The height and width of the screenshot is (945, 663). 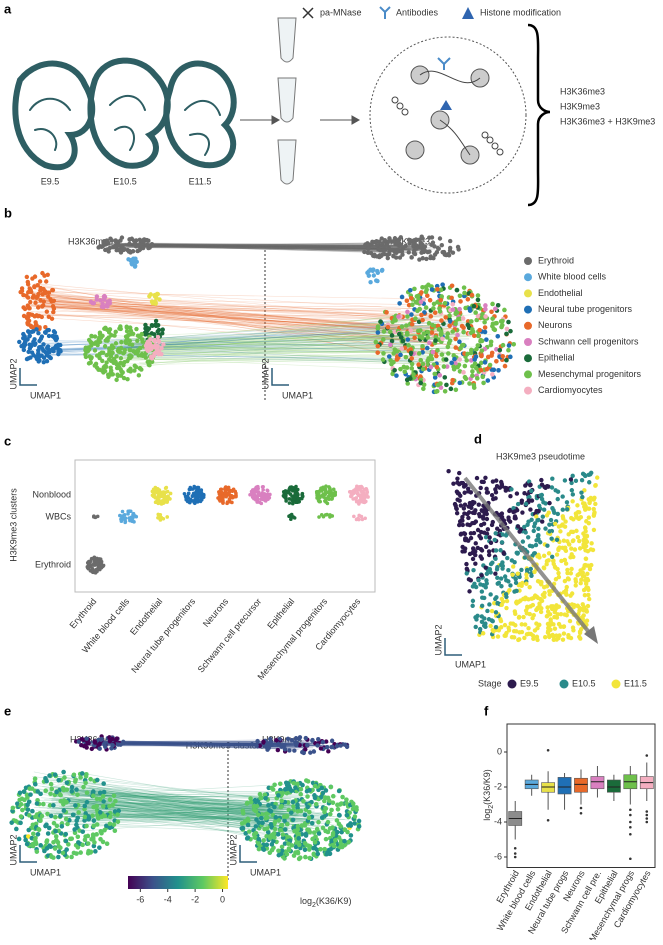 I want to click on axis-title: log2(K36/K9), so click(x=488, y=794).